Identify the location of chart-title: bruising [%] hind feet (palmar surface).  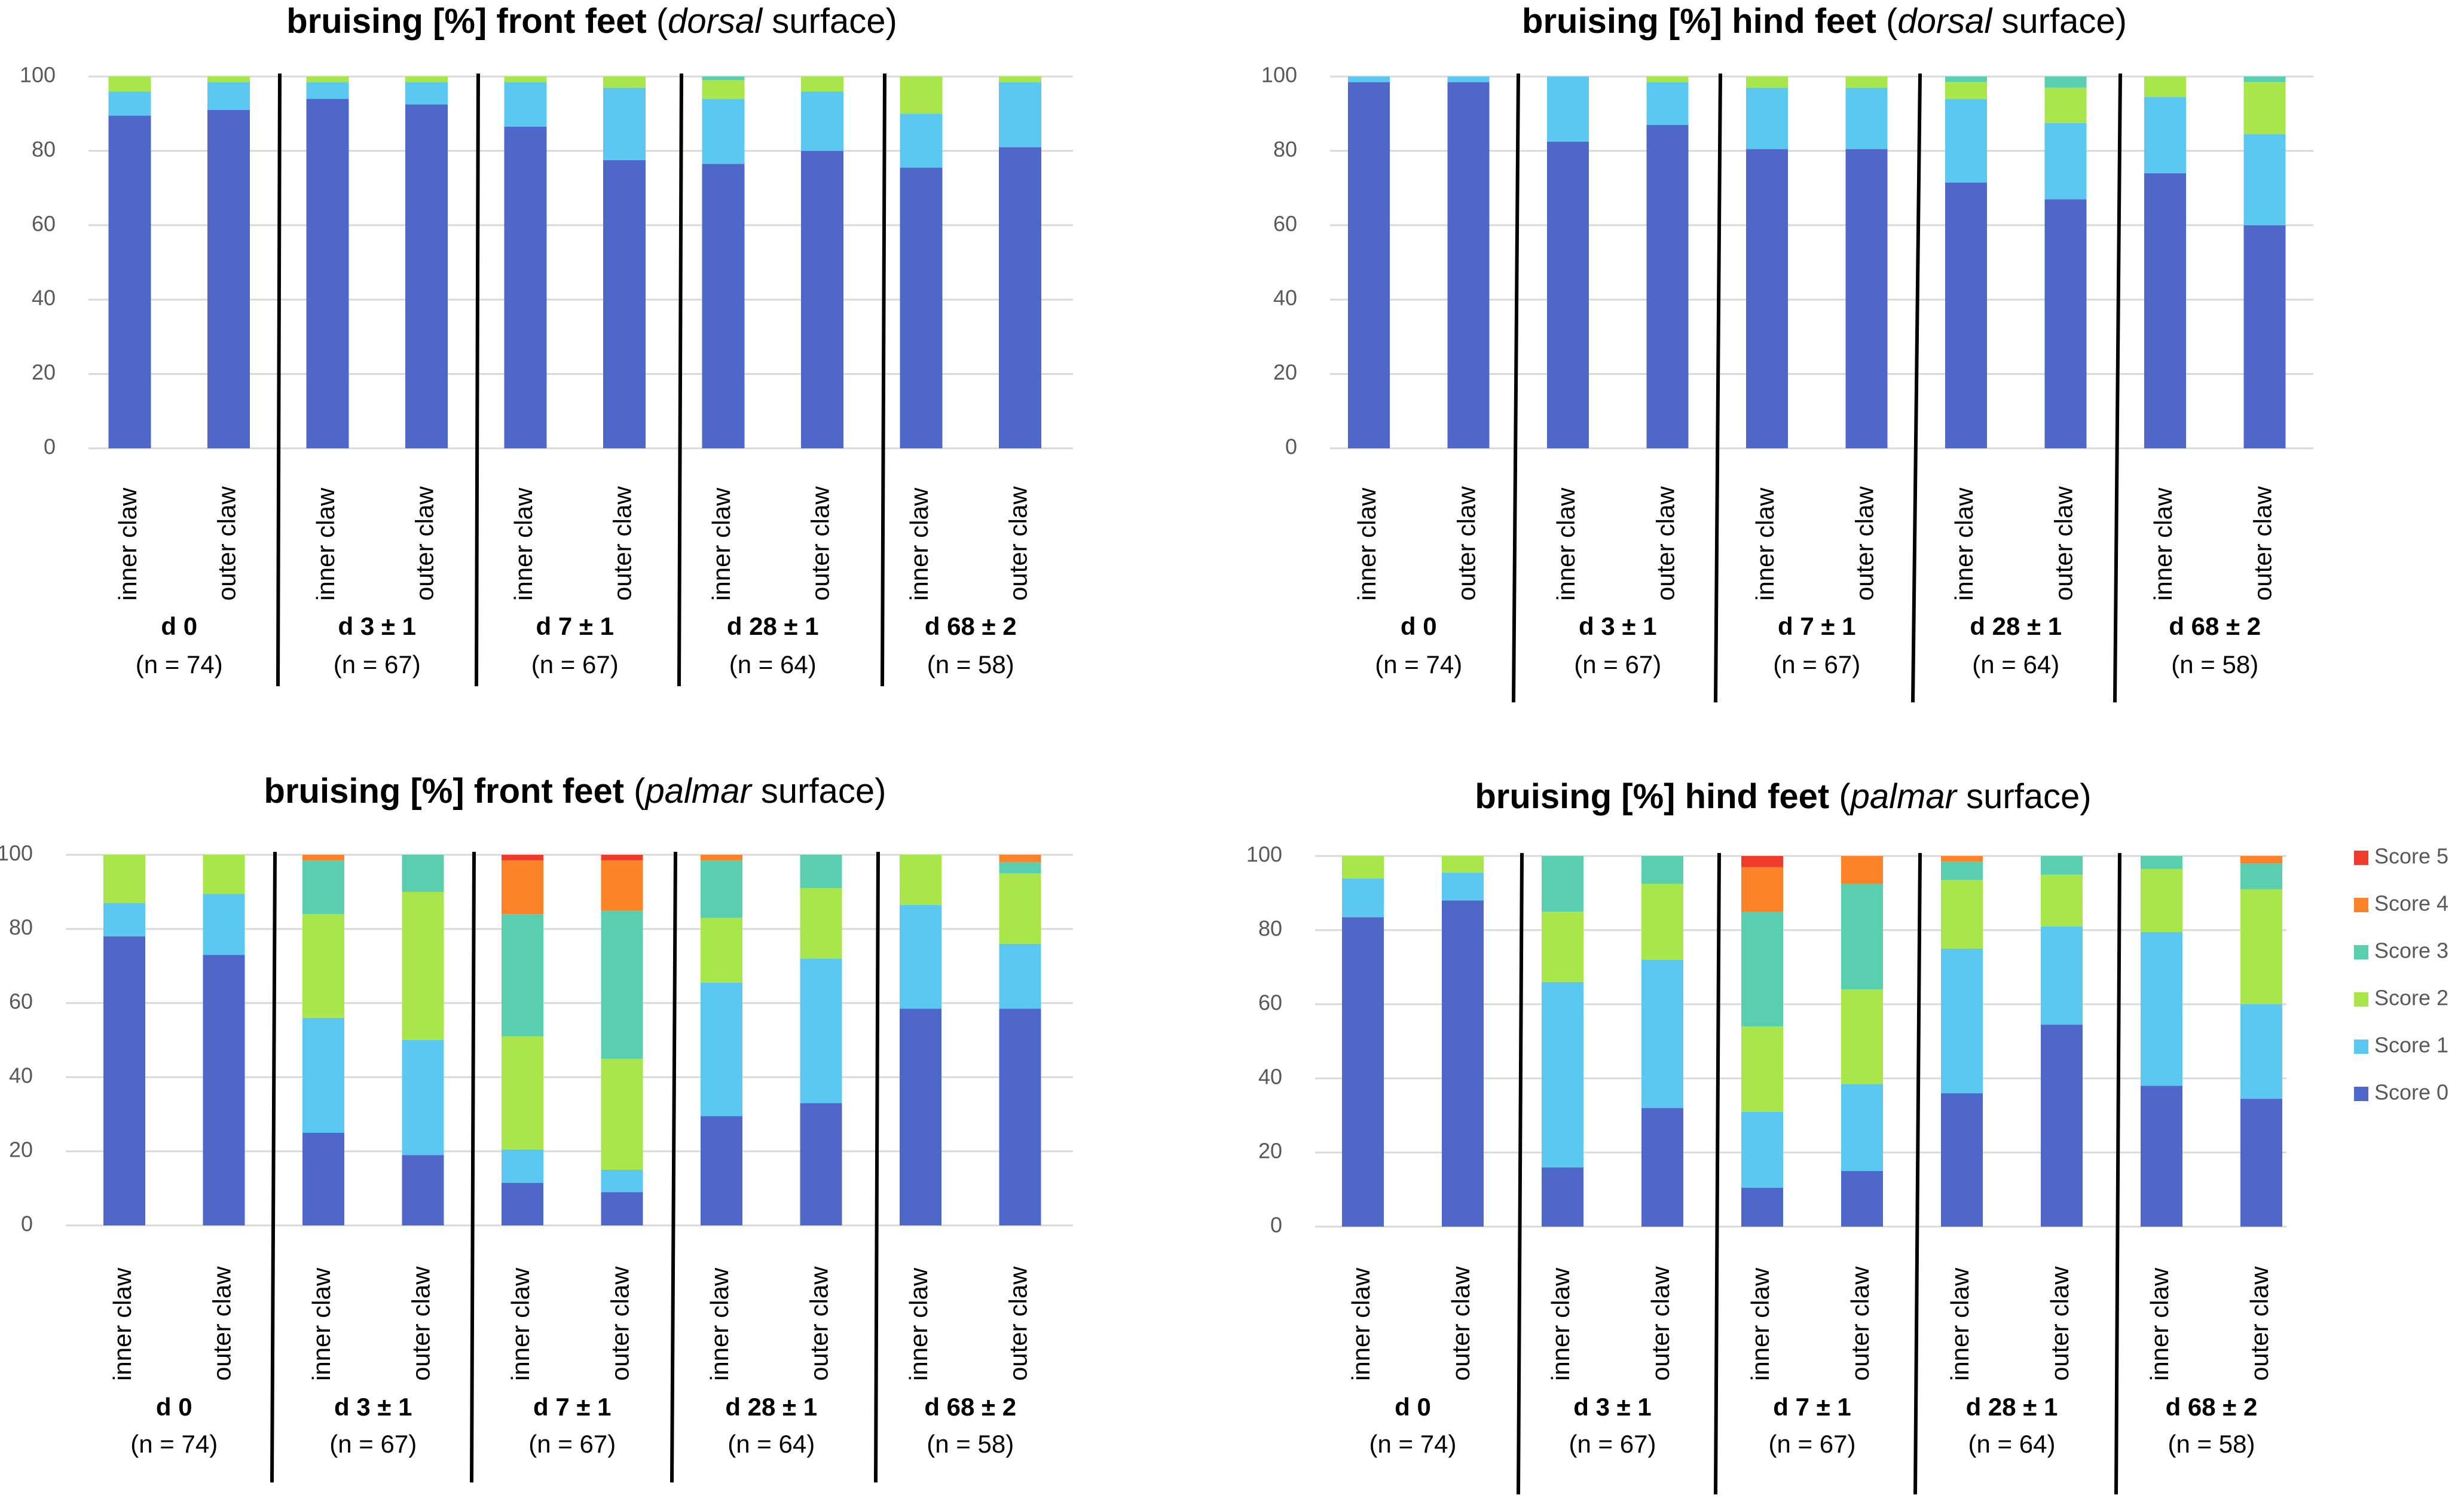
(1783, 796).